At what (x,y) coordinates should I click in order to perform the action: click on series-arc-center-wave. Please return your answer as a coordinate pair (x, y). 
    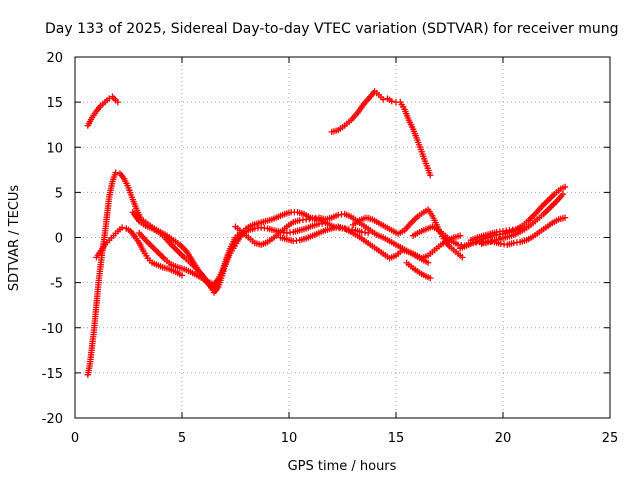
    Looking at the image, I should click on (332, 238).